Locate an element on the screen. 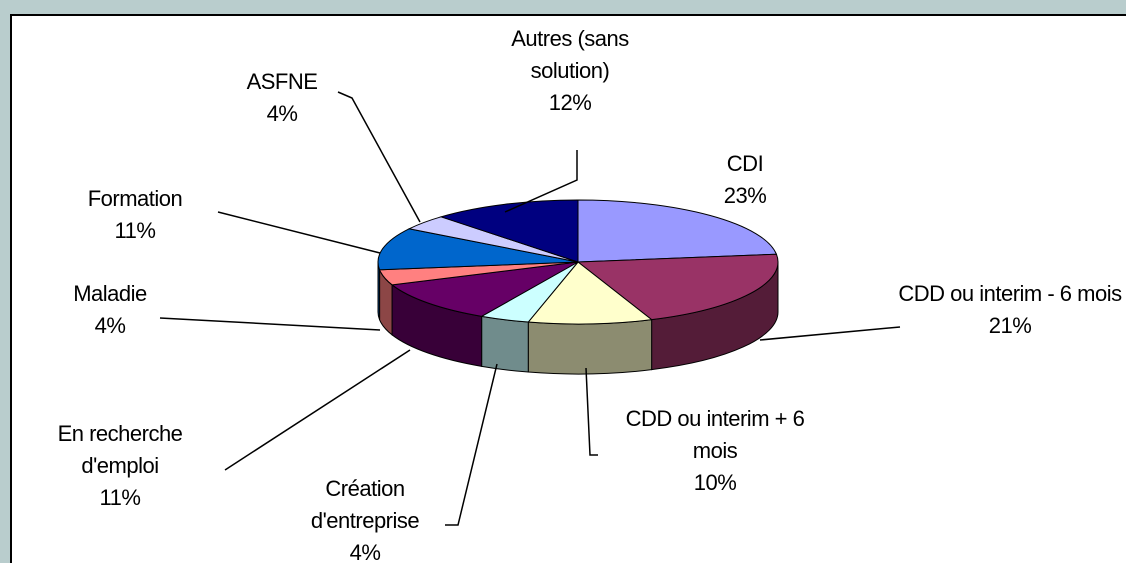 The image size is (1126, 563). data-label: Formation 11% is located at coordinates (135, 215).